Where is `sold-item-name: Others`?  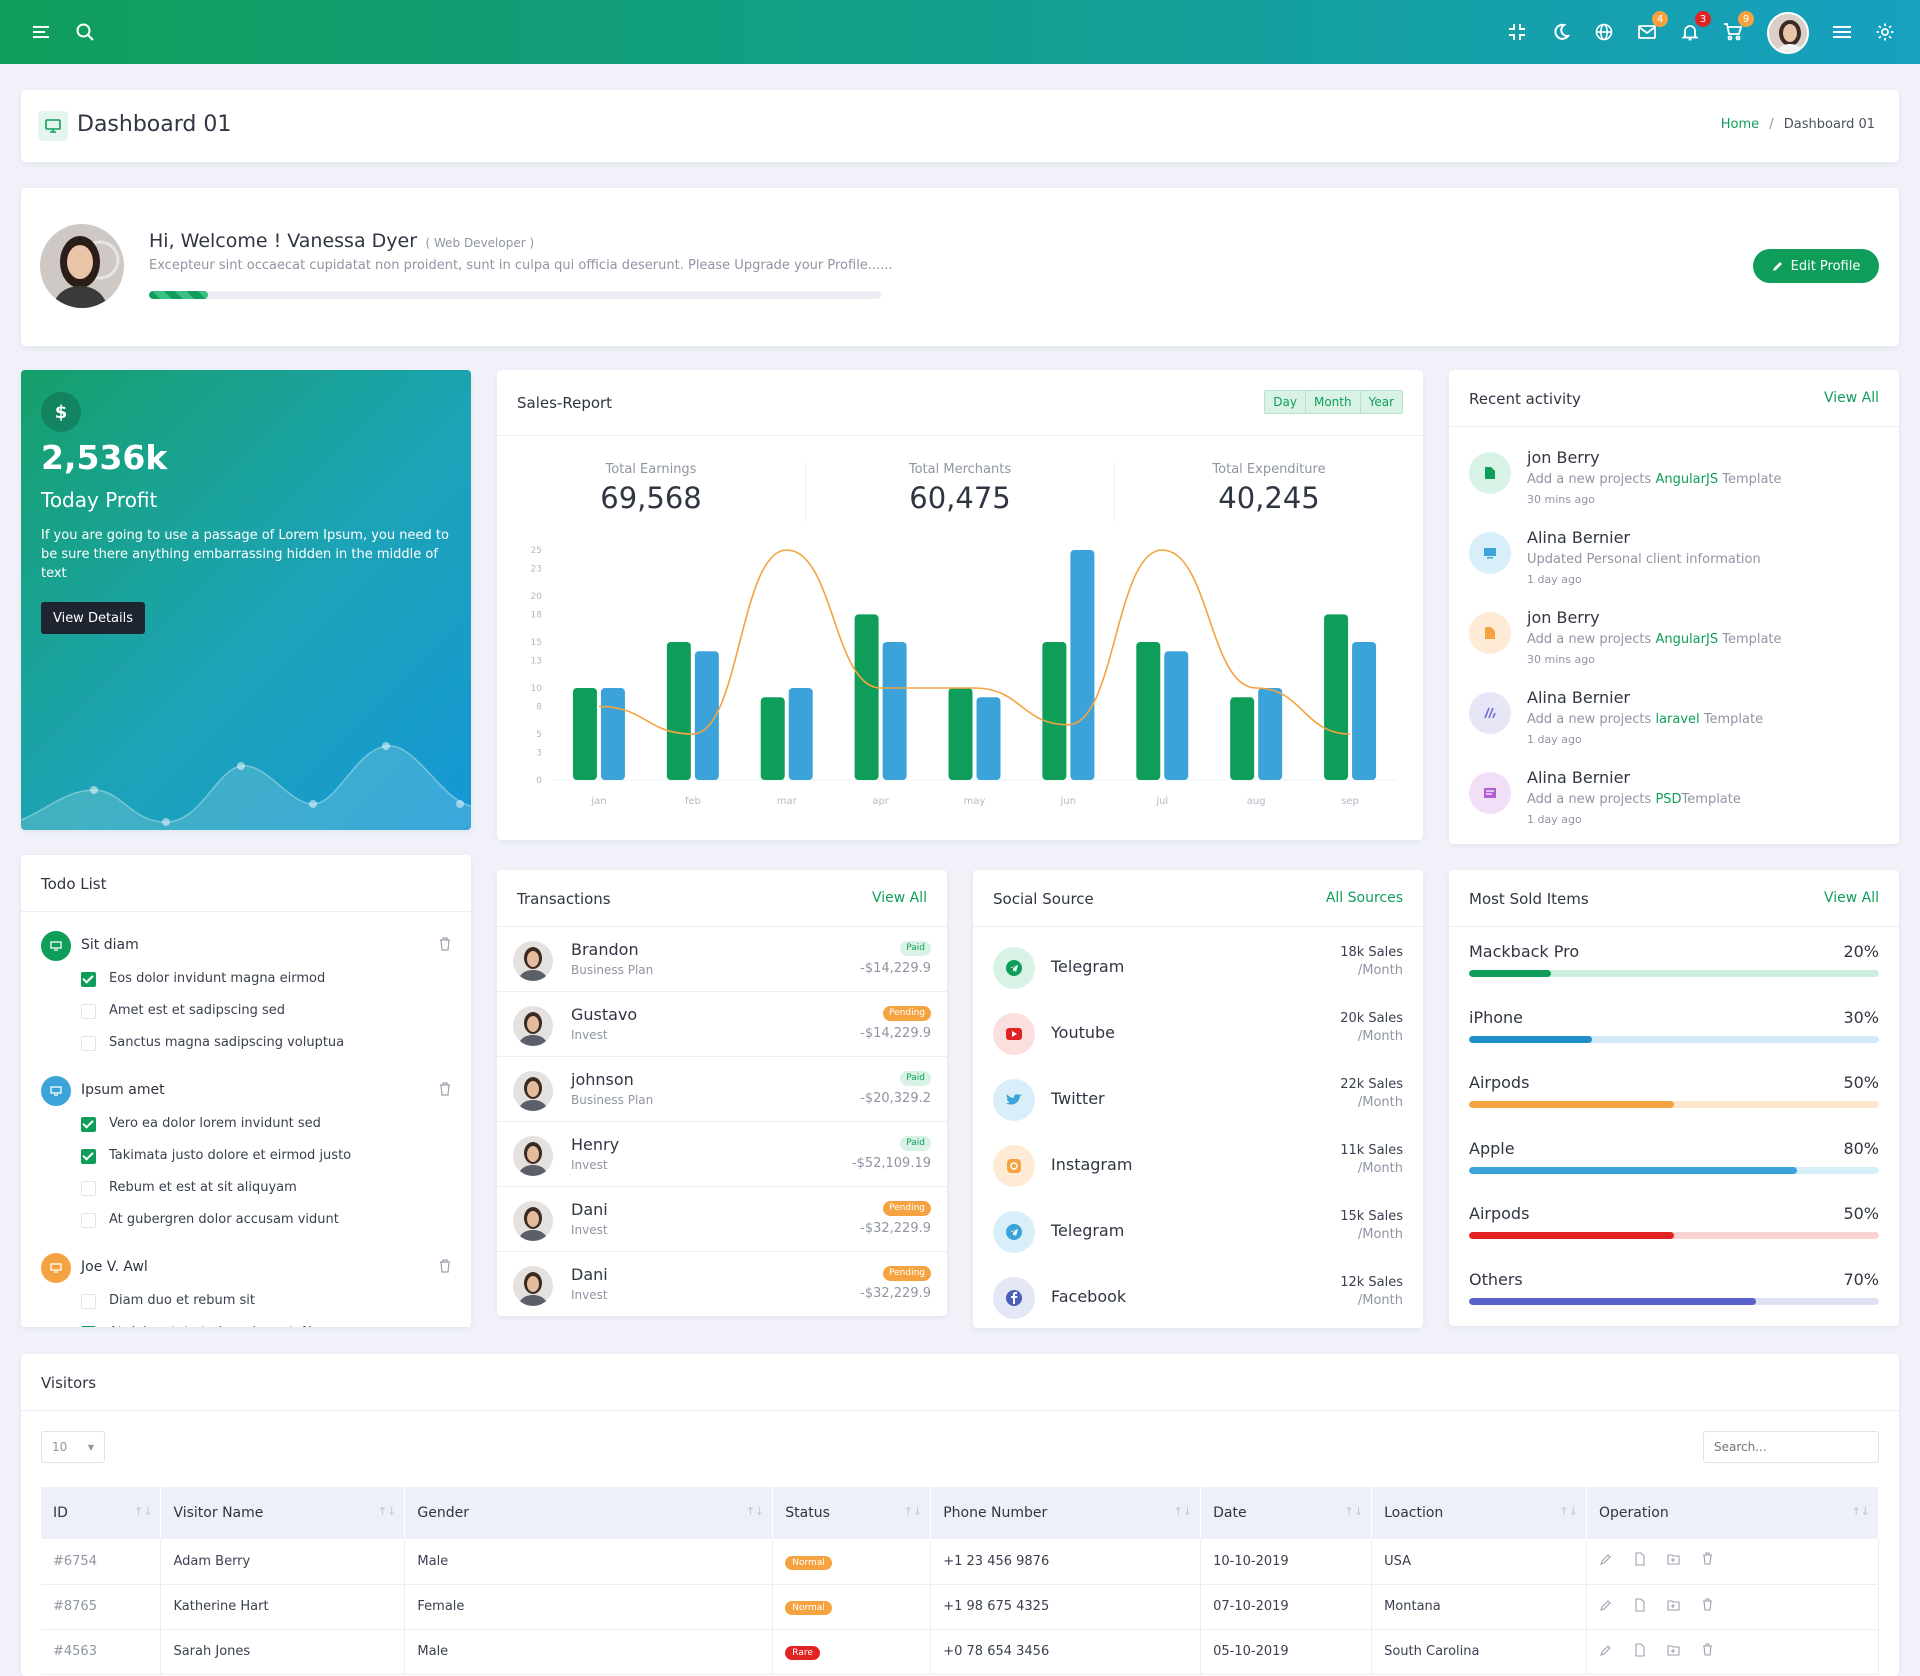 sold-item-name: Others is located at coordinates (1496, 1279).